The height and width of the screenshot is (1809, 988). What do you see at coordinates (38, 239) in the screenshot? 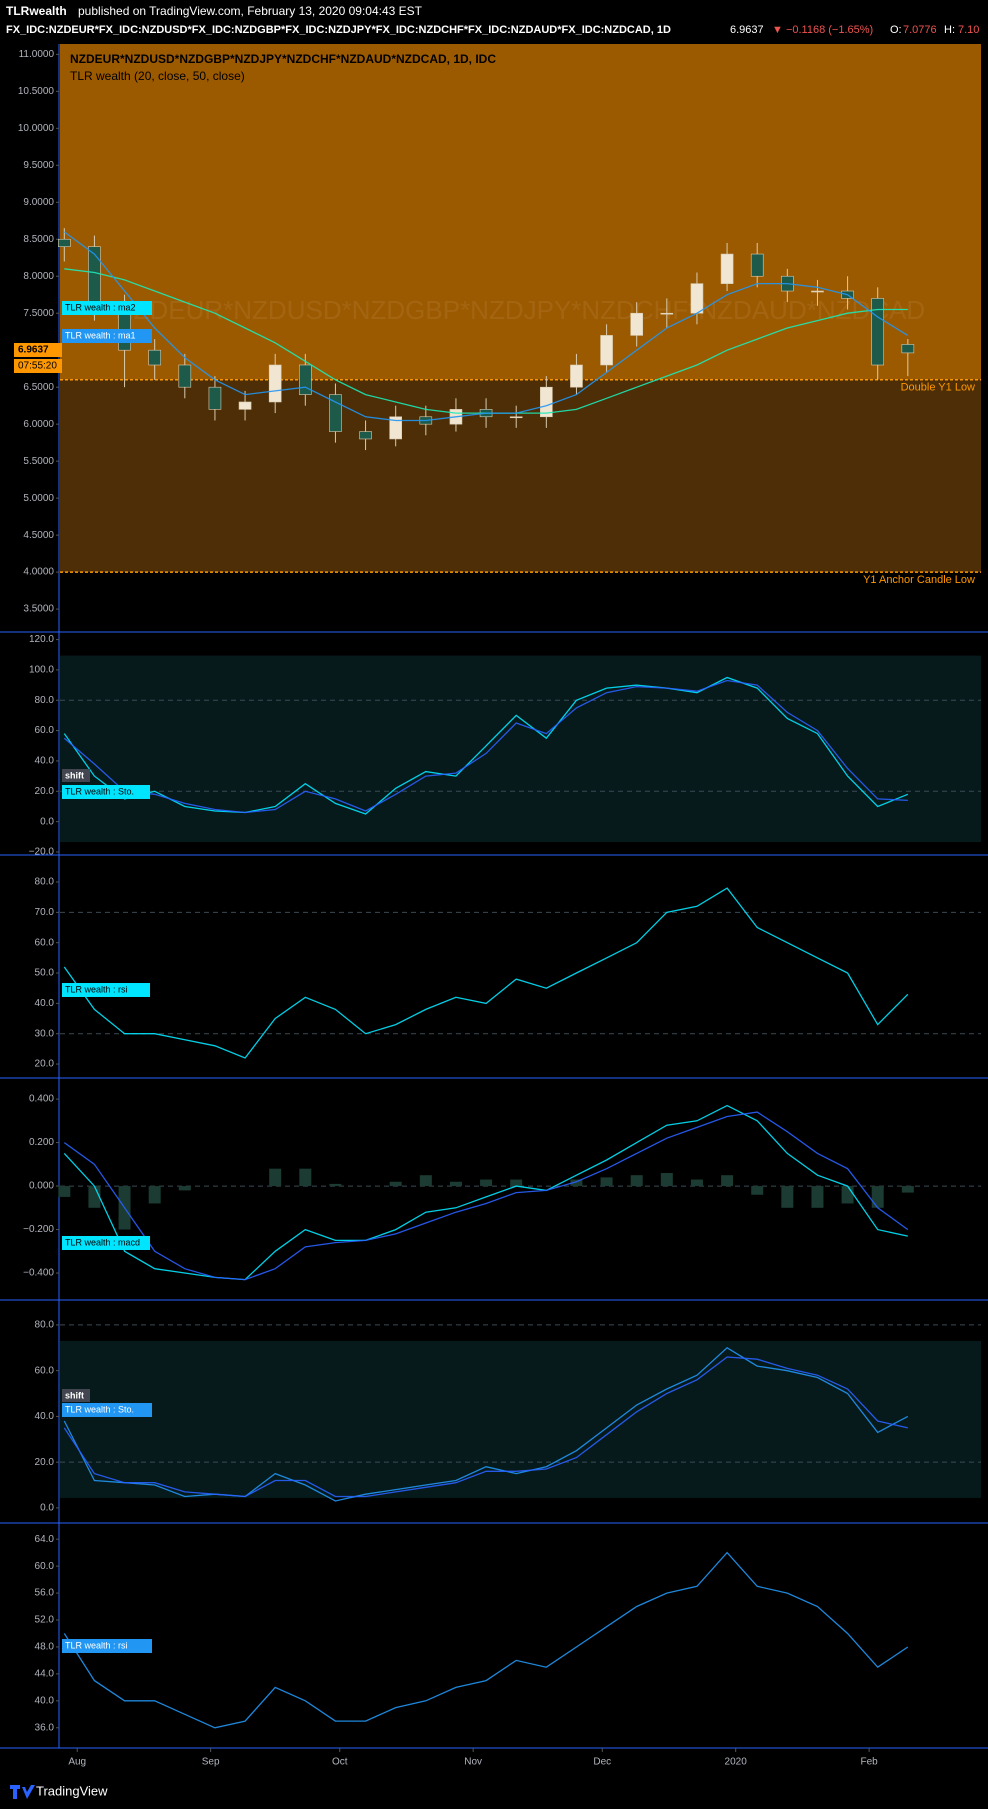
I see `y-tick-label: 8.5000` at bounding box center [38, 239].